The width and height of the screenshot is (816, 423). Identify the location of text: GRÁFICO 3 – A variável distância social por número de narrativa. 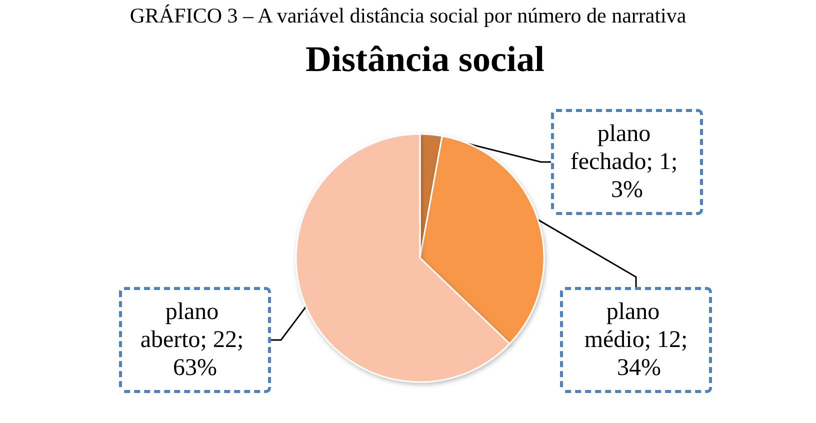
(408, 16).